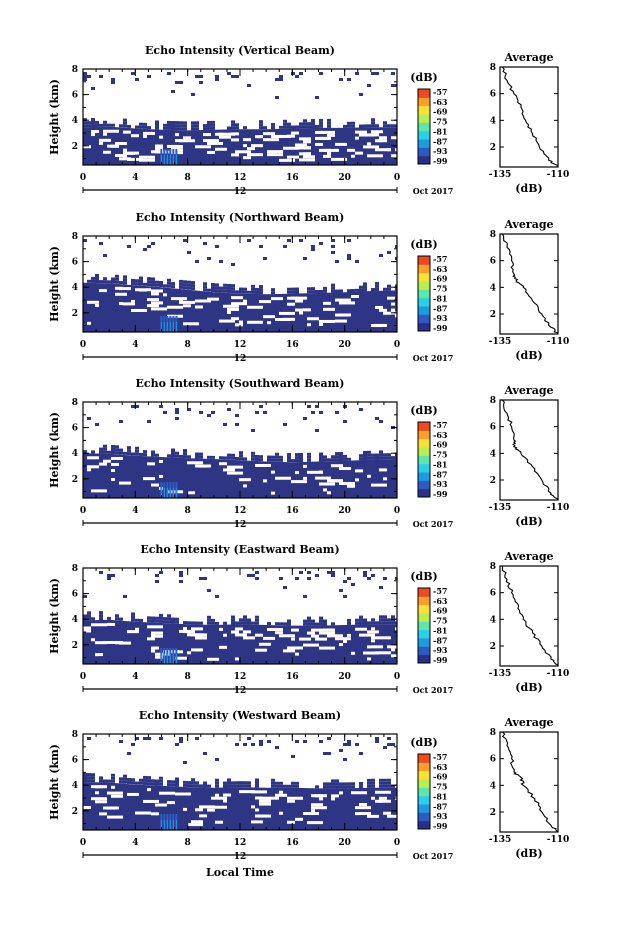 This screenshot has height=929, width=618. Describe the element at coordinates (440, 308) in the screenshot. I see `colorbar-tick-label: -87` at that location.